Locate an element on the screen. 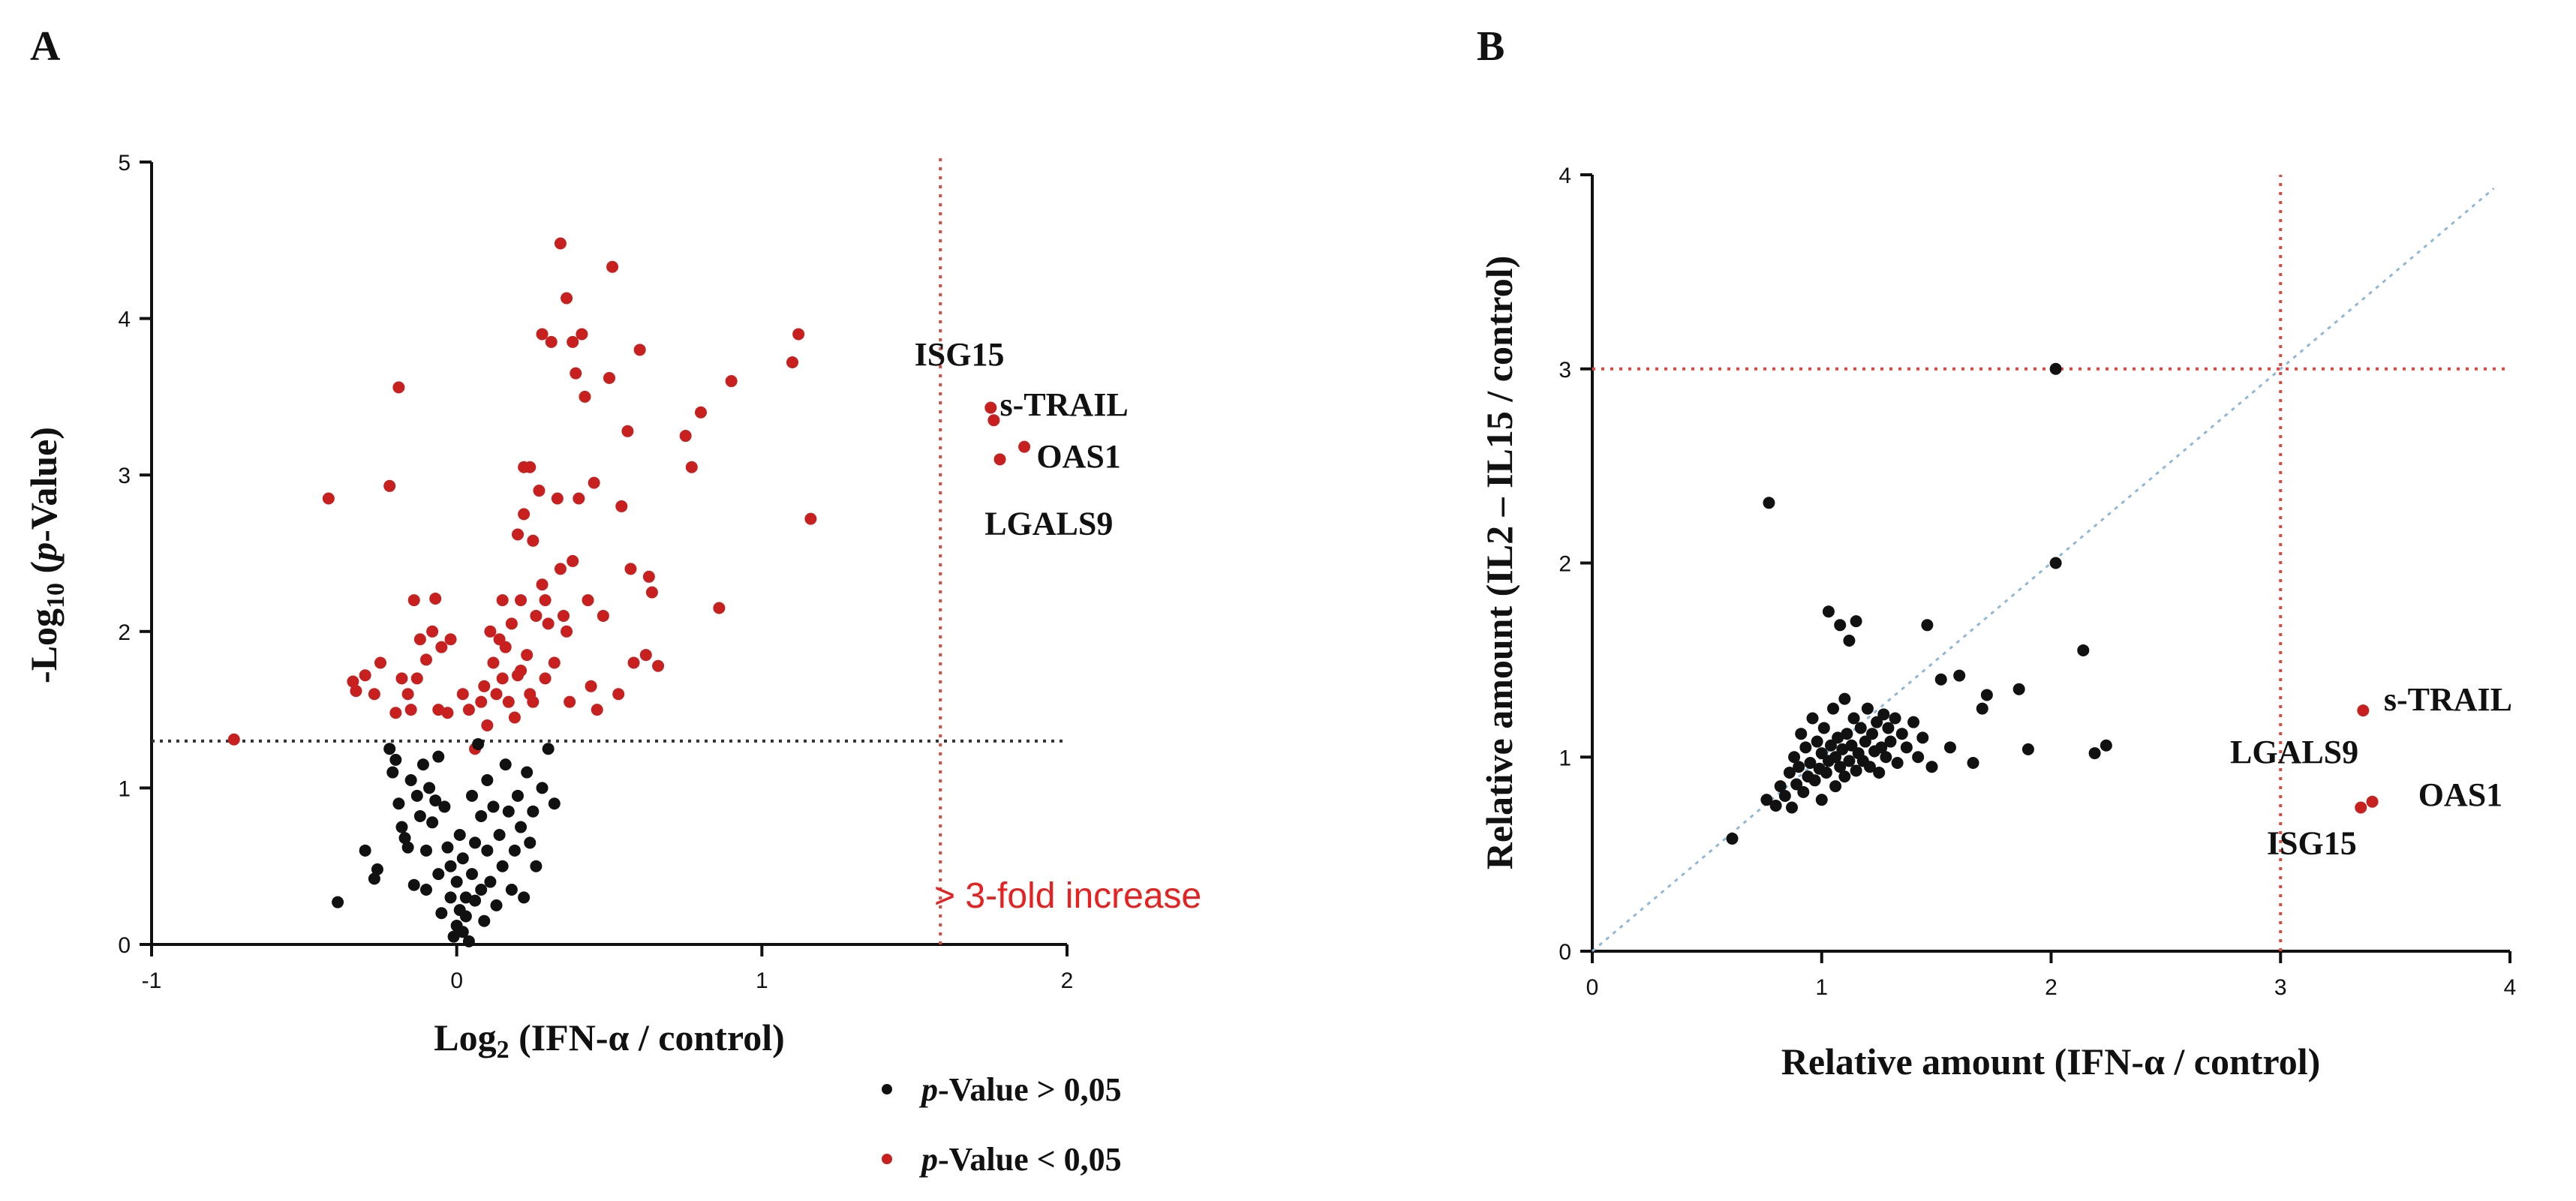  panel-letter-a: A is located at coordinates (45, 46).